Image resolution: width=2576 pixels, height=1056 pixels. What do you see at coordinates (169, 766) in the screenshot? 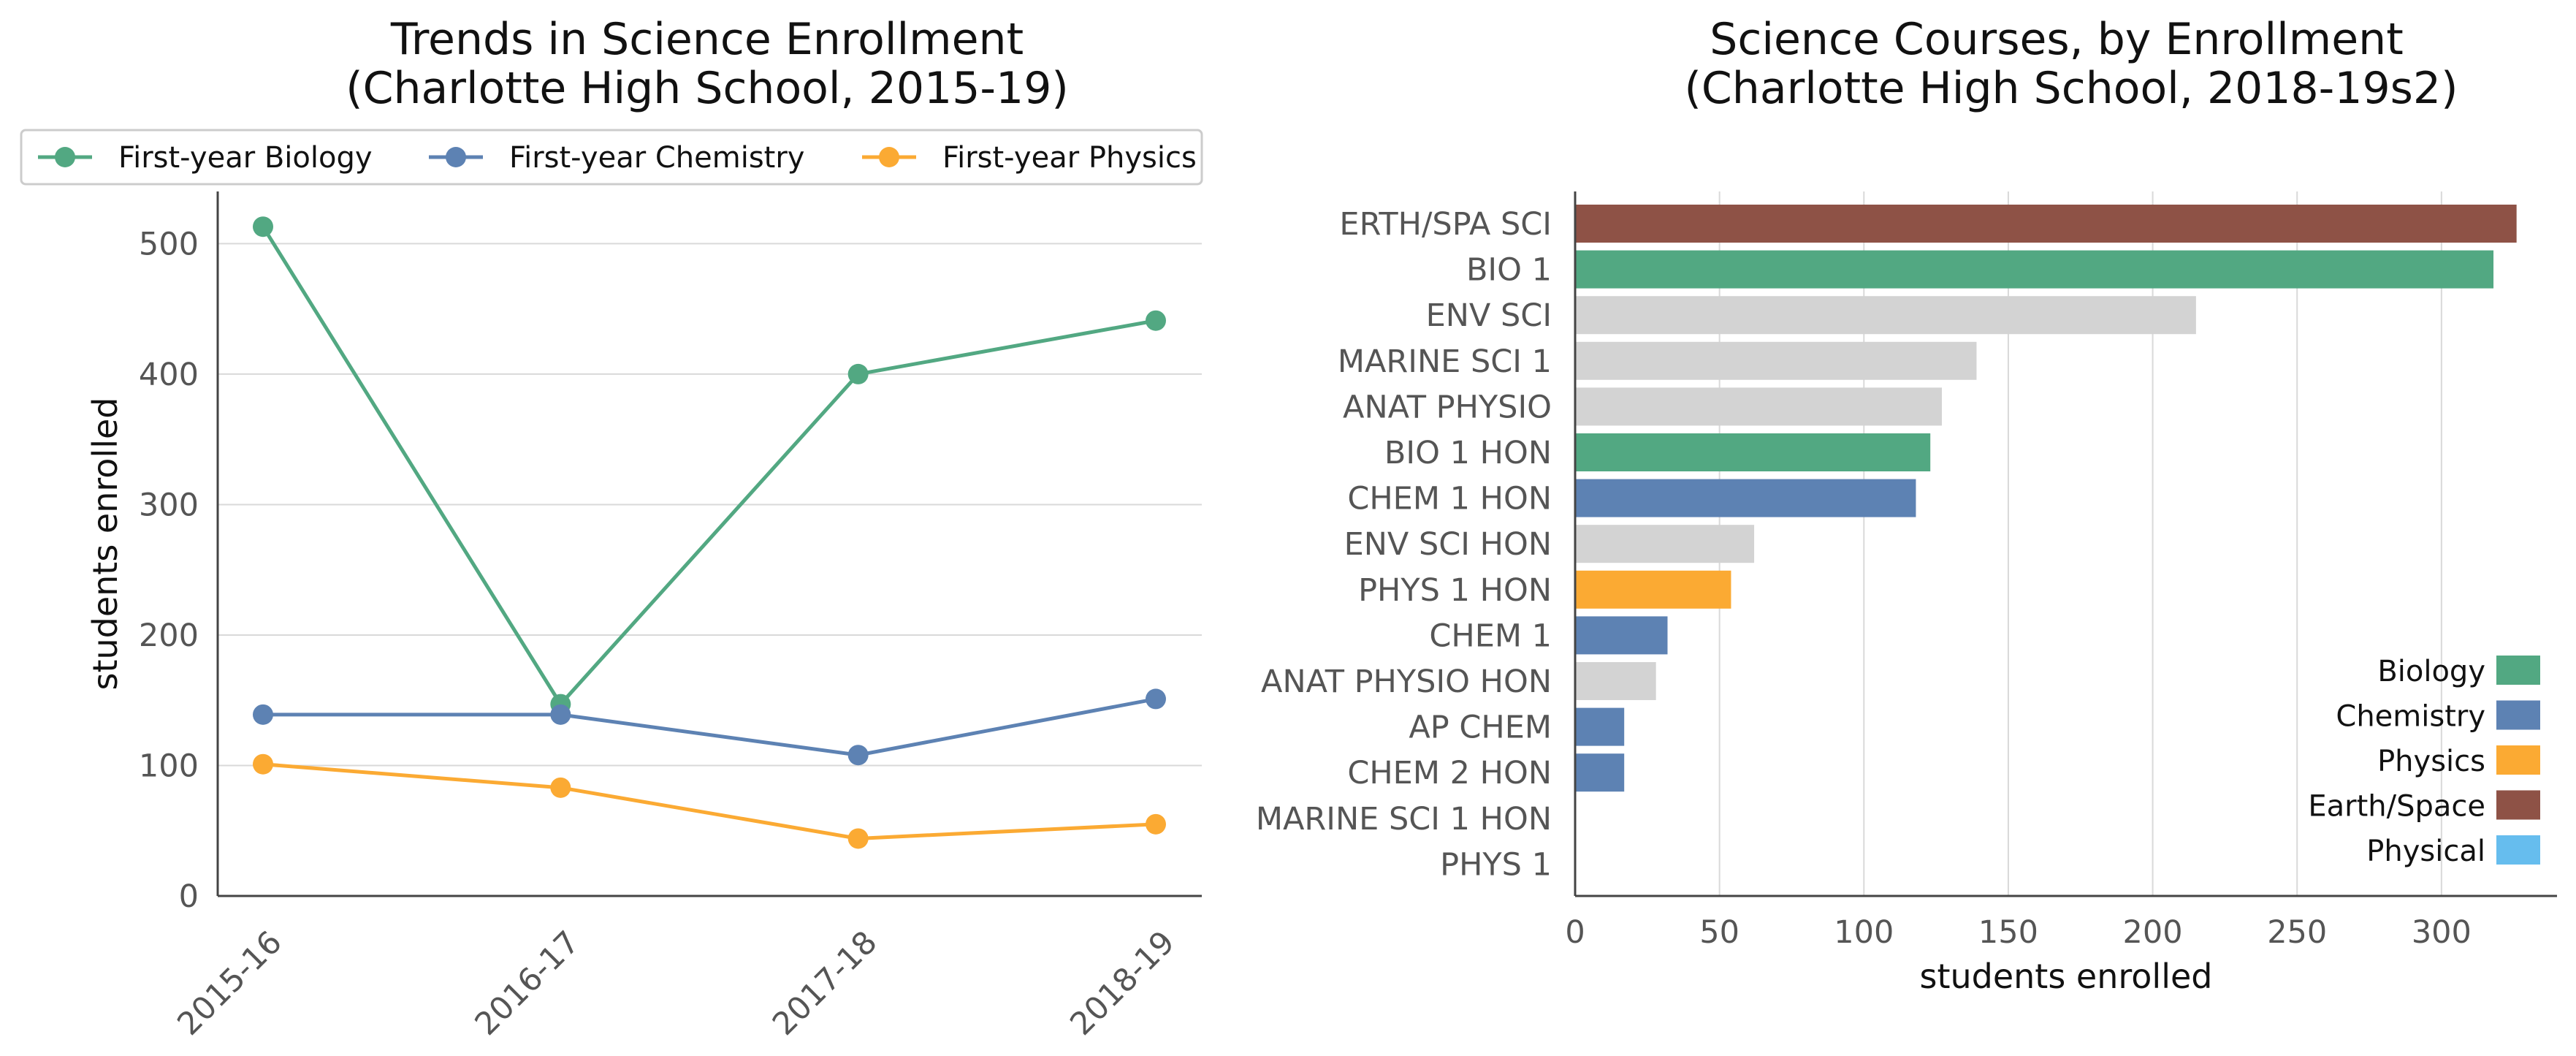
I see `y-tick-label: 100` at bounding box center [169, 766].